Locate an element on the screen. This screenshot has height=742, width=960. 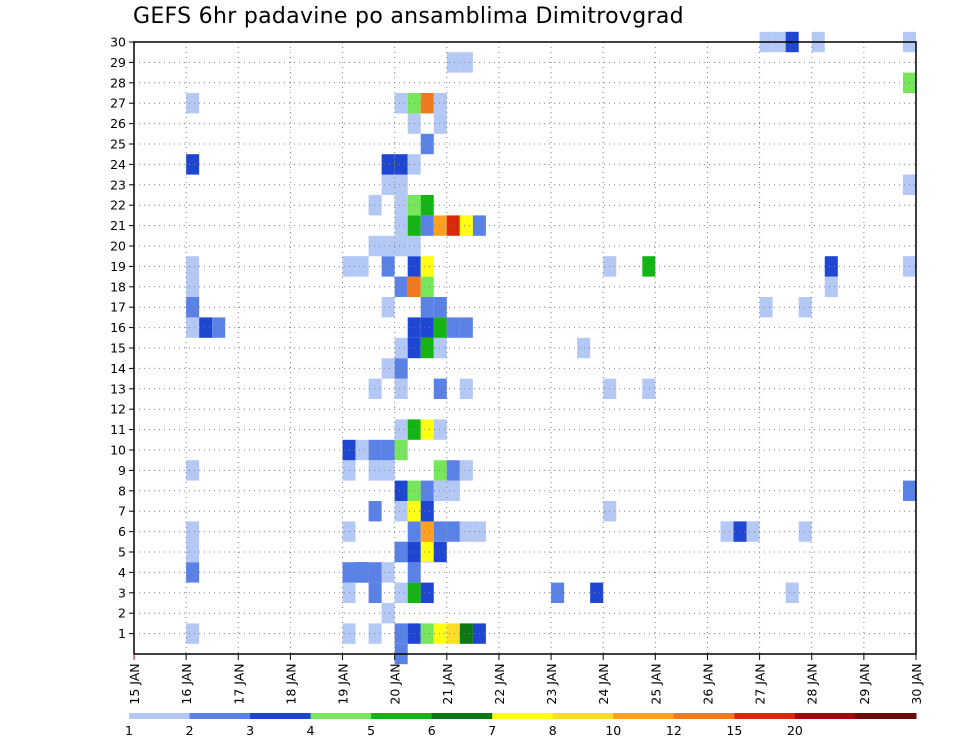
y-tick-label: 8 is located at coordinates (122, 490).